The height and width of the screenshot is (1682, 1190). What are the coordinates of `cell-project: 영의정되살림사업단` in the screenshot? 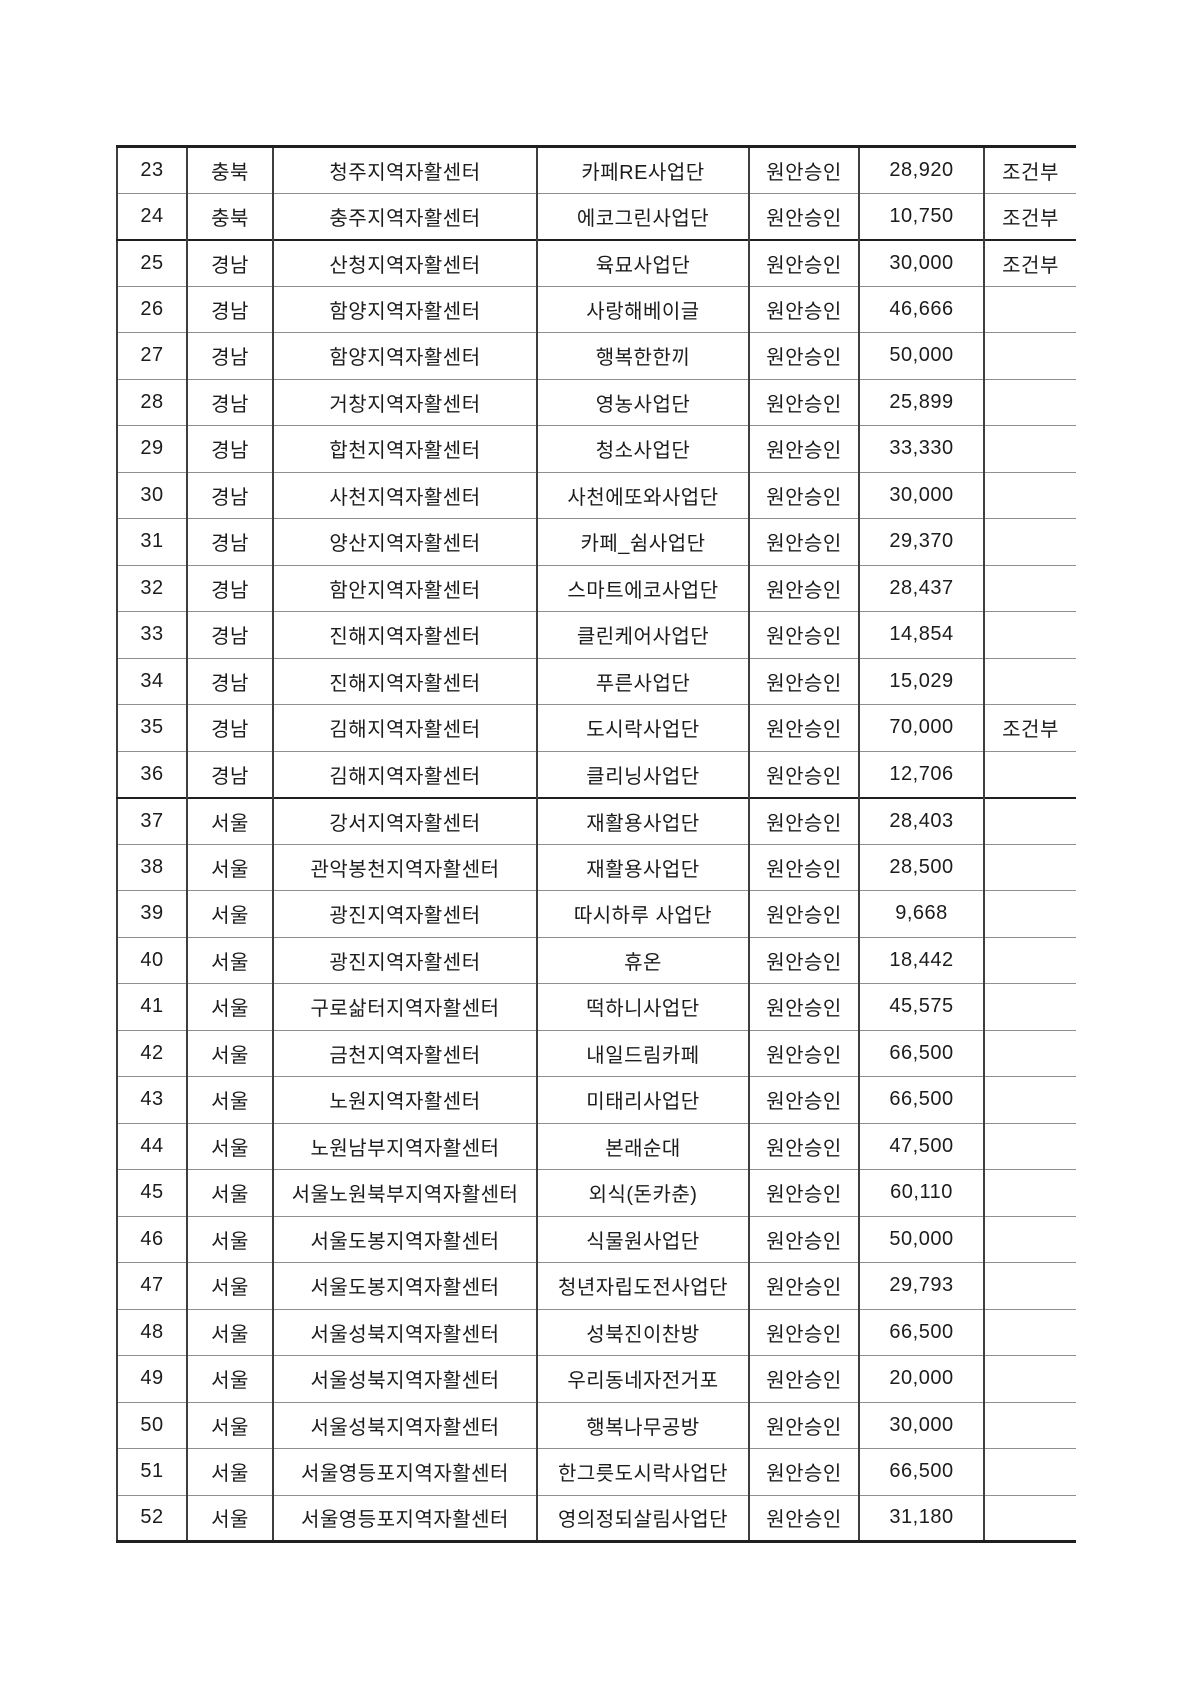 It's located at (643, 1518).